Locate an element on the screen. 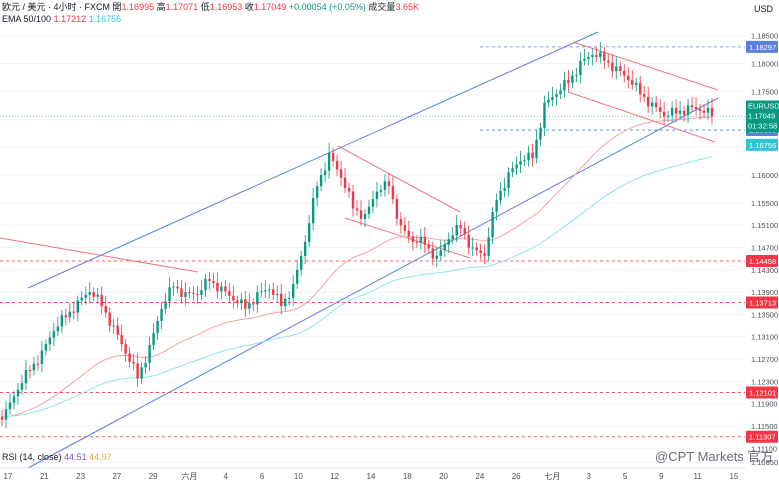 Image resolution: width=779 pixels, height=483 pixels. price-tag is located at coordinates (762, 116).